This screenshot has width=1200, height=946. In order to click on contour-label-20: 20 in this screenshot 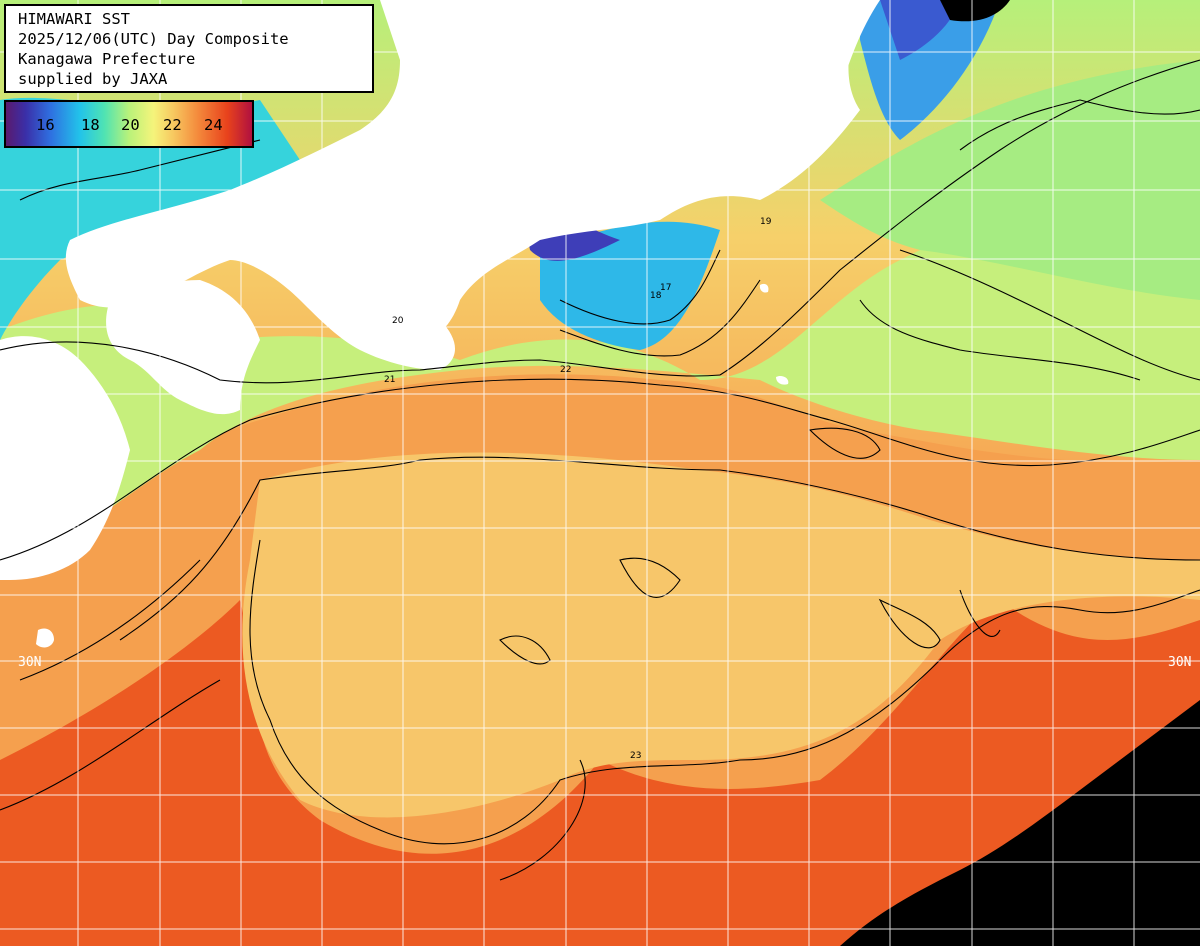, I will do `click(398, 321)`.